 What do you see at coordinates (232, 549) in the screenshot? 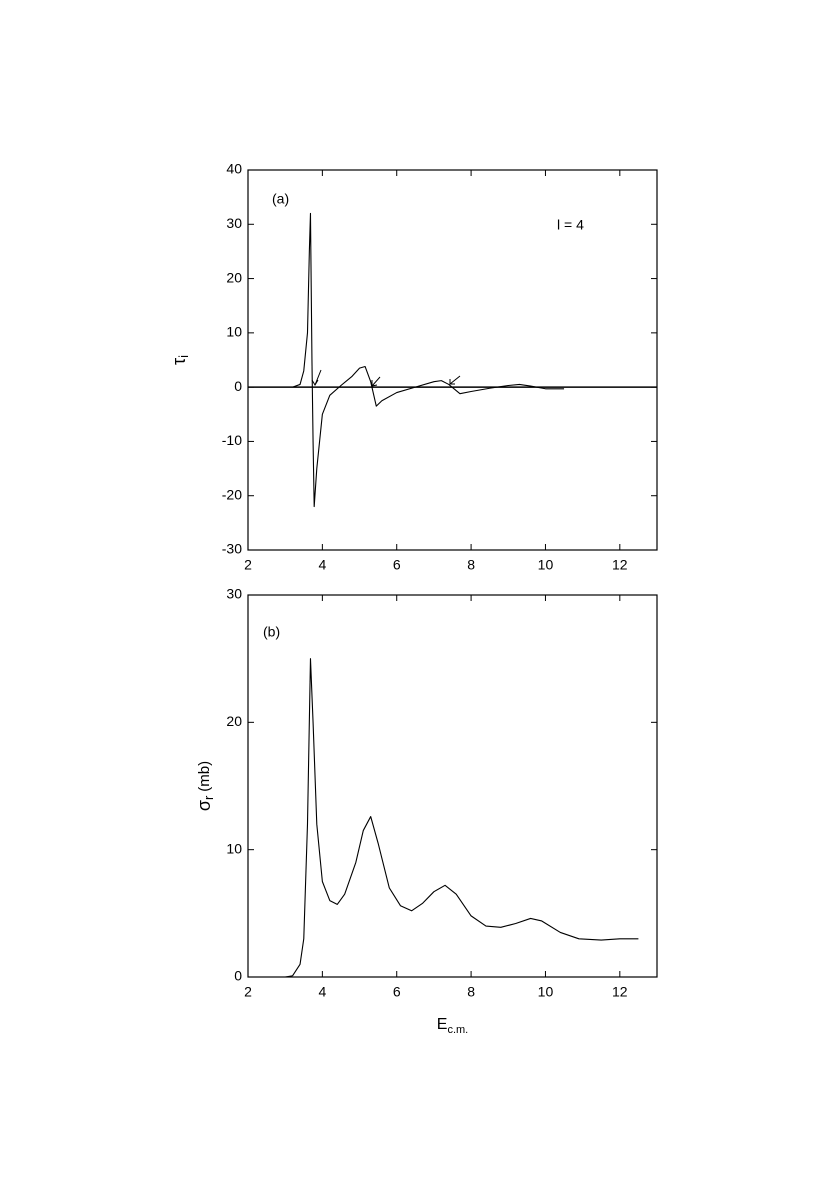
I see `y-tick-label: -30` at bounding box center [232, 549].